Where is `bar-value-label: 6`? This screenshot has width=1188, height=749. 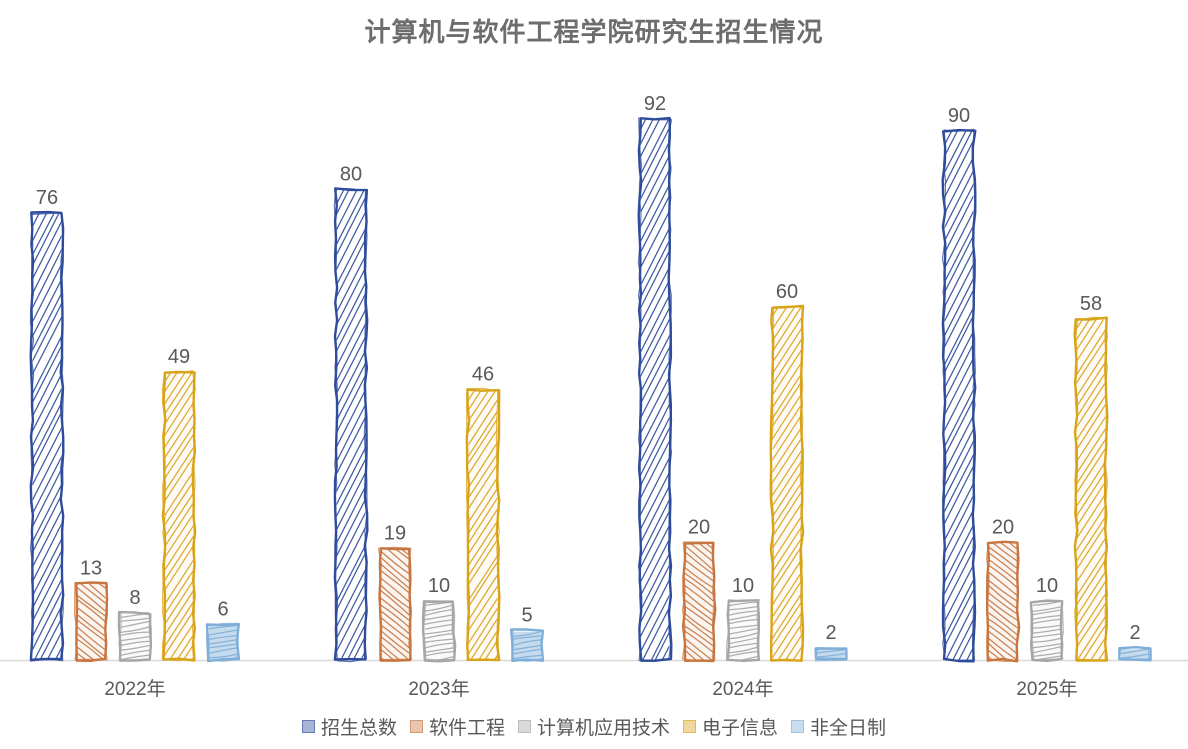 bar-value-label: 6 is located at coordinates (222, 610).